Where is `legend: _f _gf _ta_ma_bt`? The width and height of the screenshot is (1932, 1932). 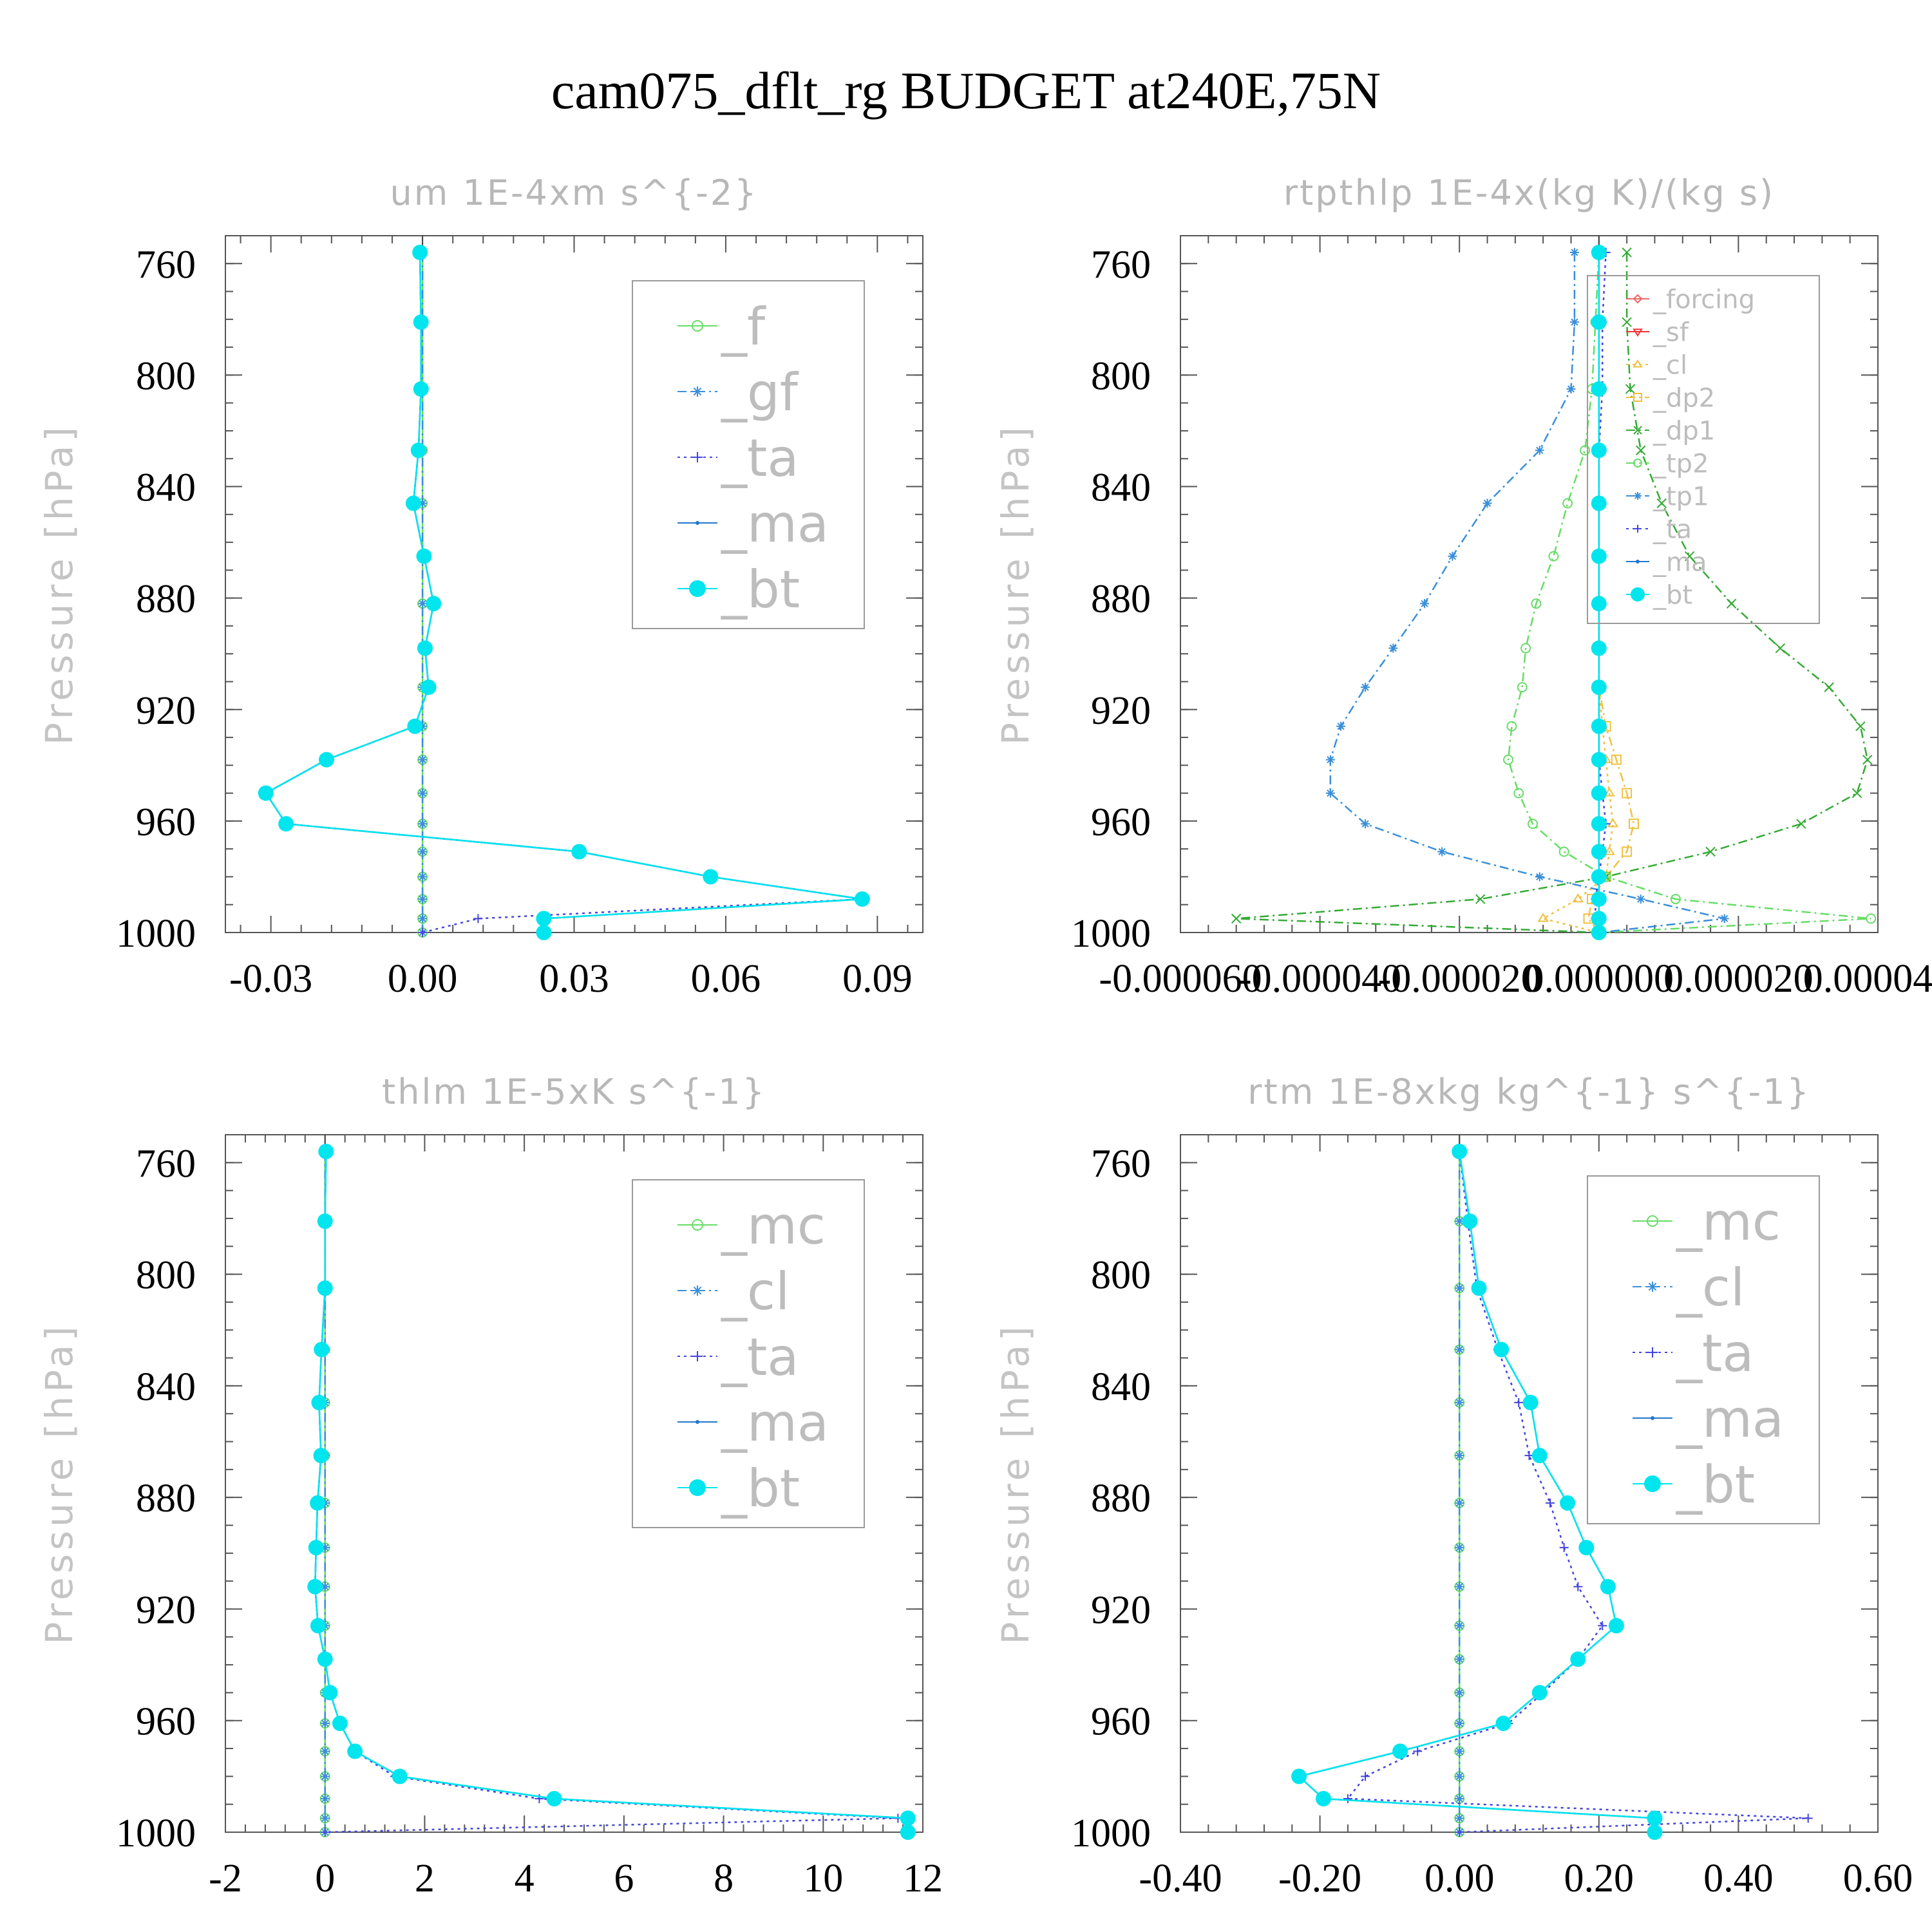 legend: _f _gf _ta_ma_bt is located at coordinates (749, 454).